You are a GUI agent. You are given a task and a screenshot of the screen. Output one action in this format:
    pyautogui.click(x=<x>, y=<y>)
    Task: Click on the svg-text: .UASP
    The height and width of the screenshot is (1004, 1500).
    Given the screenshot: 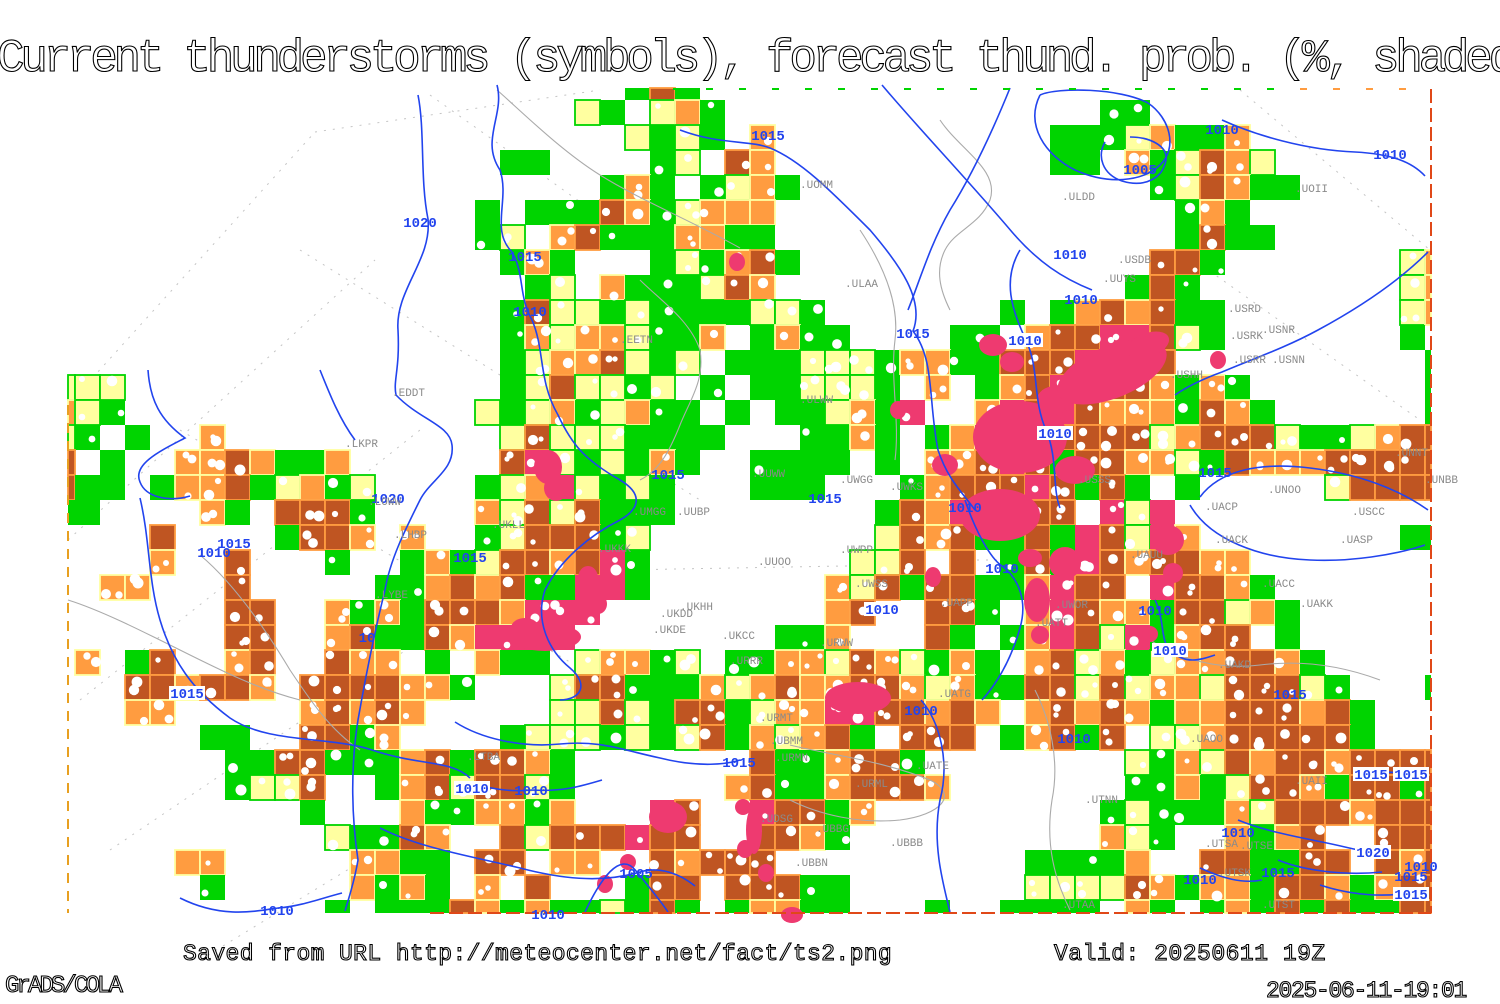 What is the action you would take?
    pyautogui.click(x=1356, y=541)
    